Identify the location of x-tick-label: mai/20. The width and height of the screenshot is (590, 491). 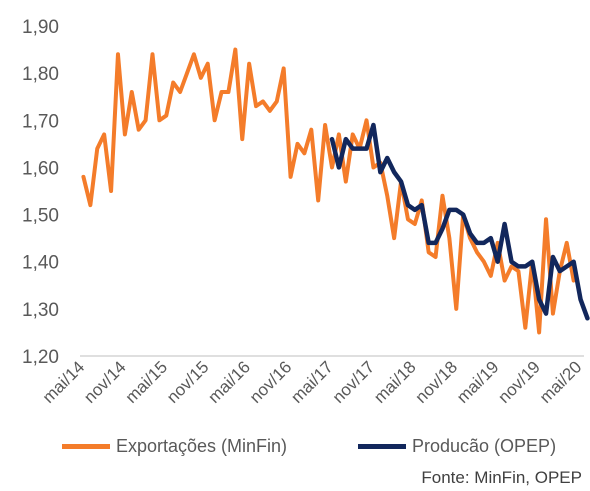
(561, 382).